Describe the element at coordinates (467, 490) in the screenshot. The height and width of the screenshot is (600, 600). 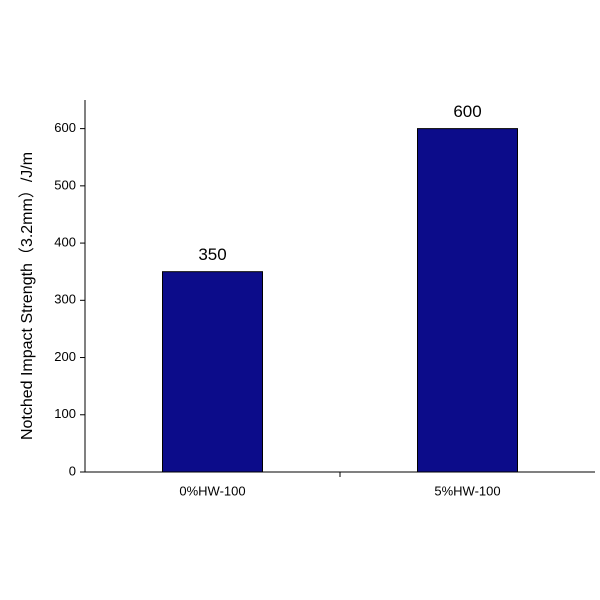
I see `x-tick-label: 5%HW-100` at that location.